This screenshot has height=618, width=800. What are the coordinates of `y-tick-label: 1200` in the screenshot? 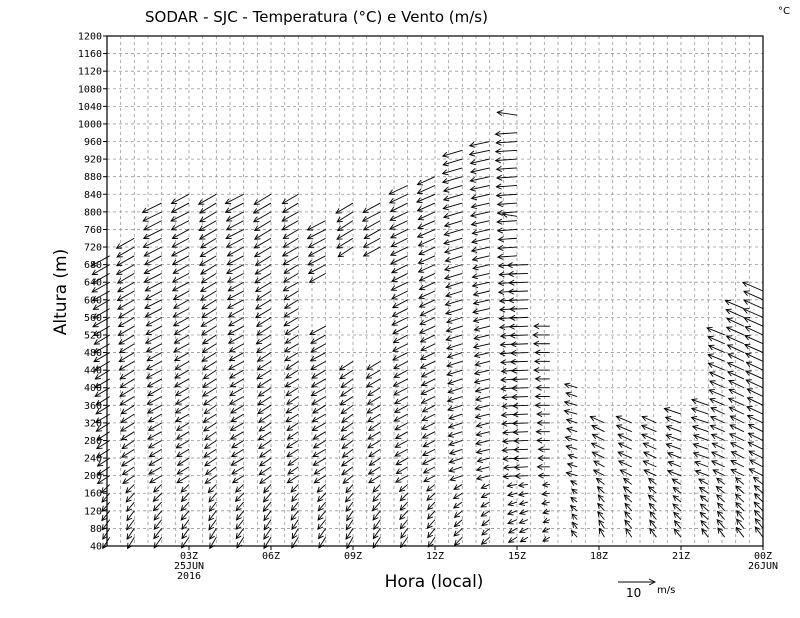 It's located at (90, 37).